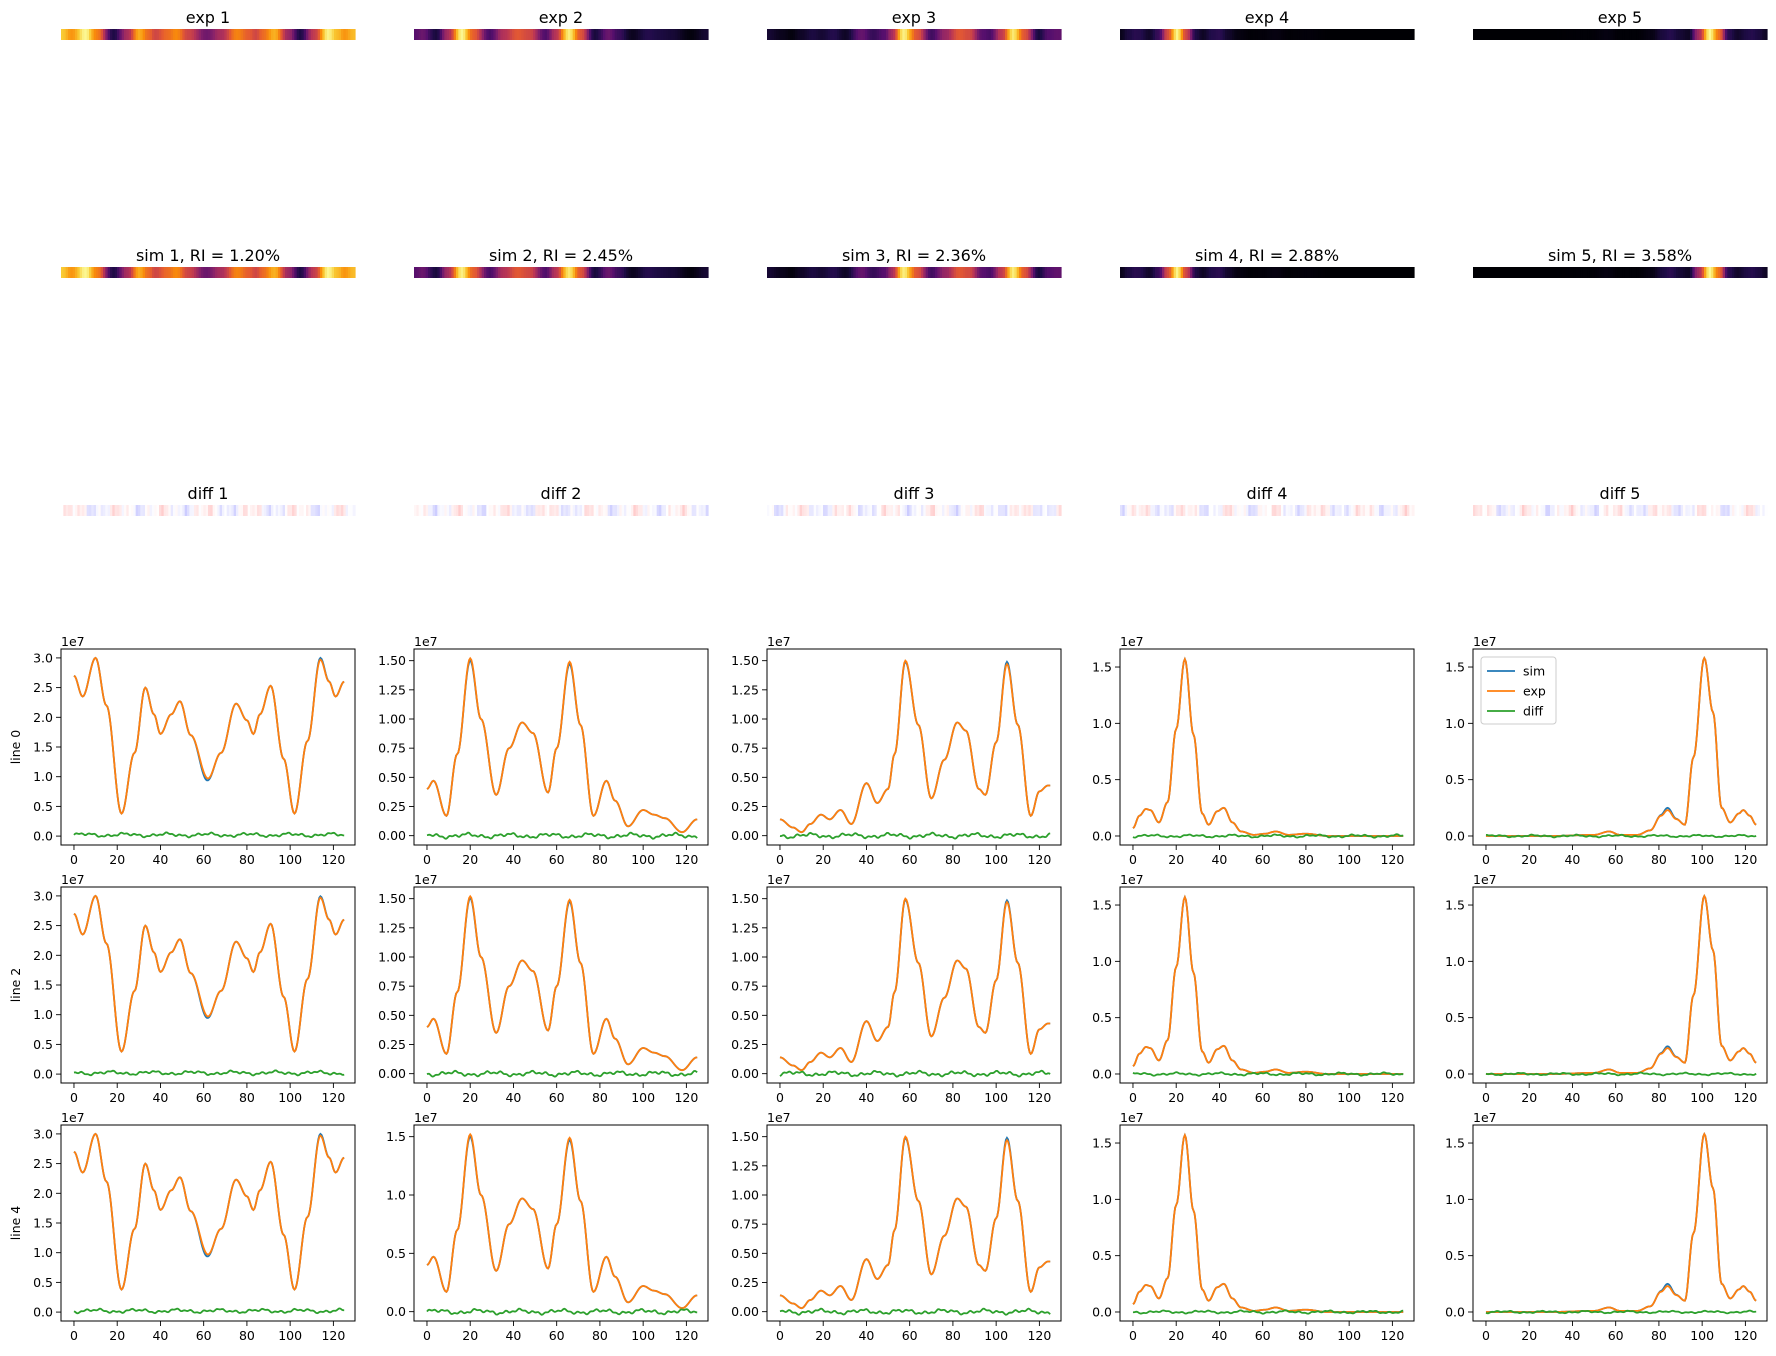 The width and height of the screenshot is (1776, 1356). Describe the element at coordinates (396, 1136) in the screenshot. I see `y-tick-label: 1.5` at that location.